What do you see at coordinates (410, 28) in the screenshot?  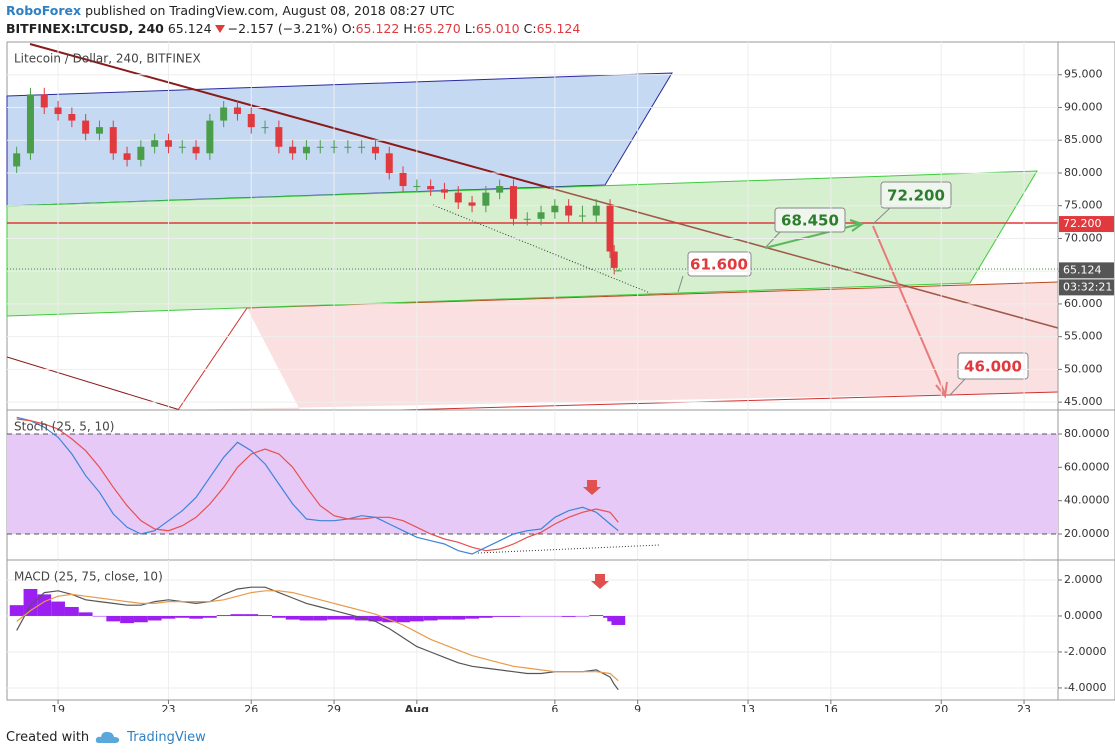 I see `ohlc-key: H:` at bounding box center [410, 28].